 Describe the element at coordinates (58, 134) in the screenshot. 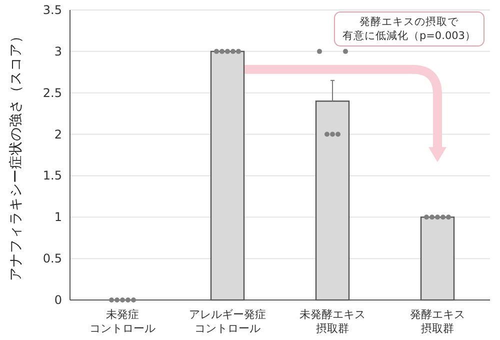

I see `y-tick-label: 2` at that location.